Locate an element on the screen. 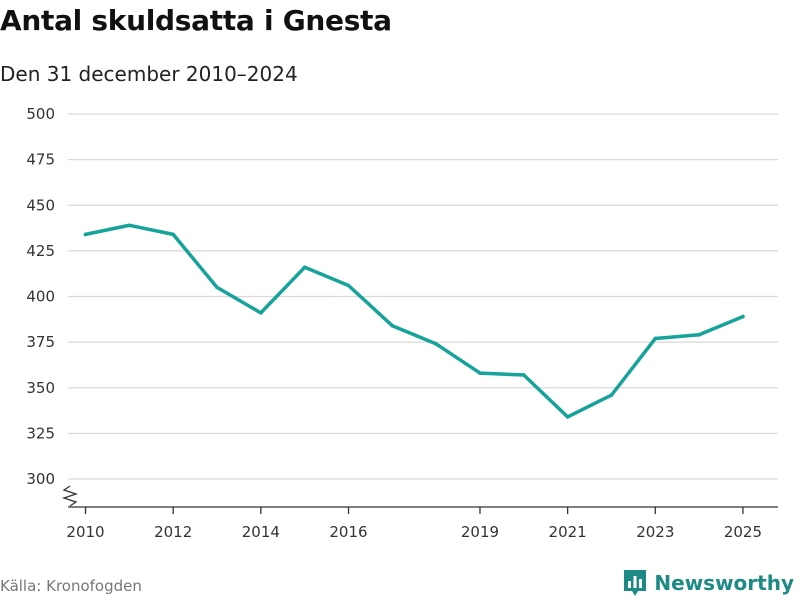 This screenshot has height=600, width=800. x-axis is located at coordinates (419, 496).